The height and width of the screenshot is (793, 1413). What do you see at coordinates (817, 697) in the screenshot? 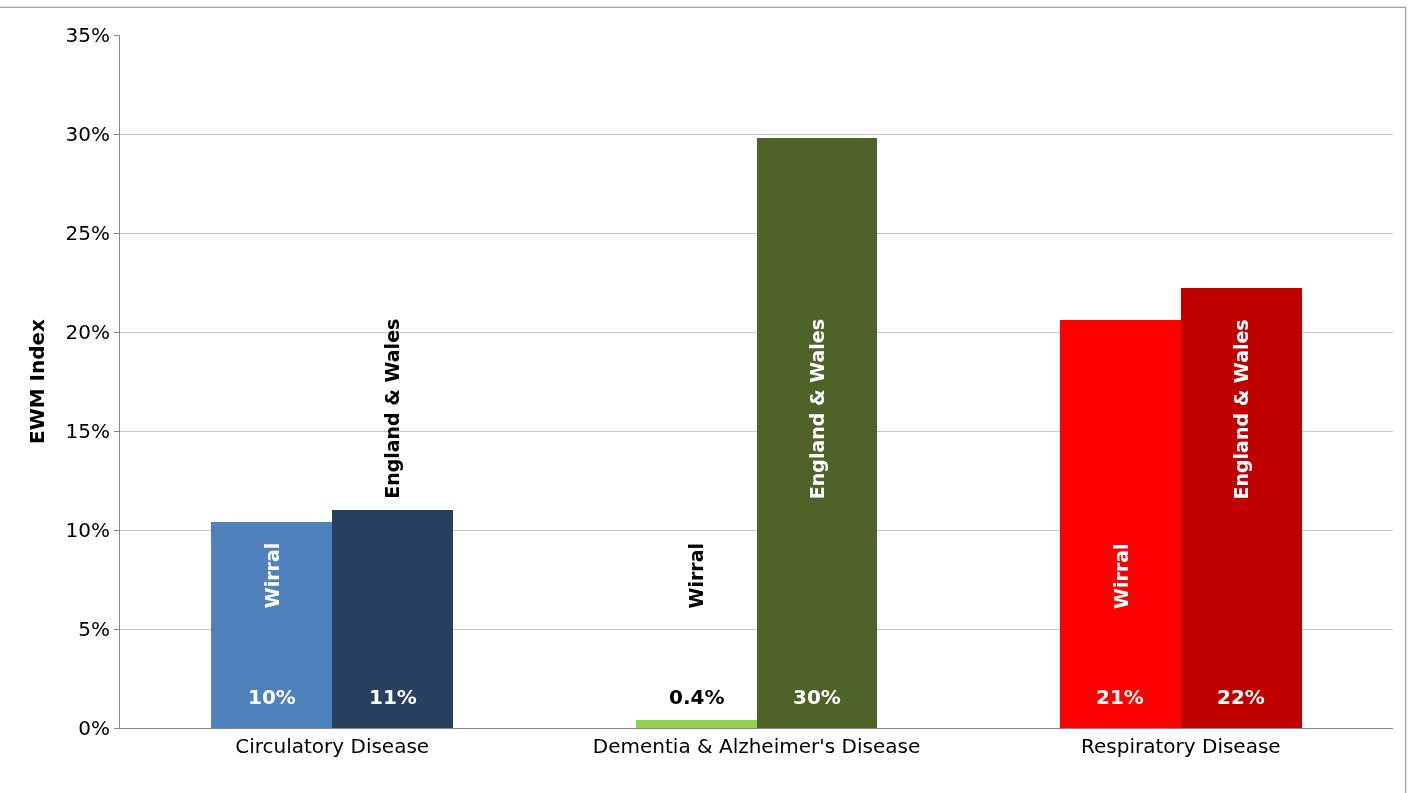
I see `data-label: 30%` at bounding box center [817, 697].